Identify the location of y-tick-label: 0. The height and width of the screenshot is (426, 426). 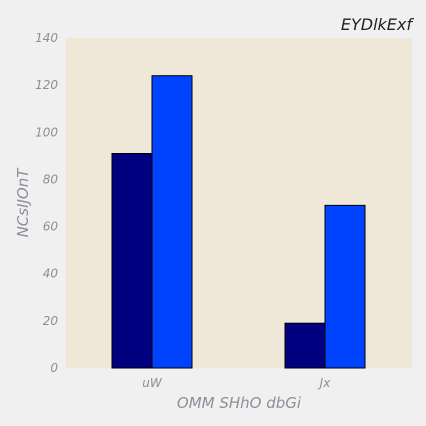
(54, 368).